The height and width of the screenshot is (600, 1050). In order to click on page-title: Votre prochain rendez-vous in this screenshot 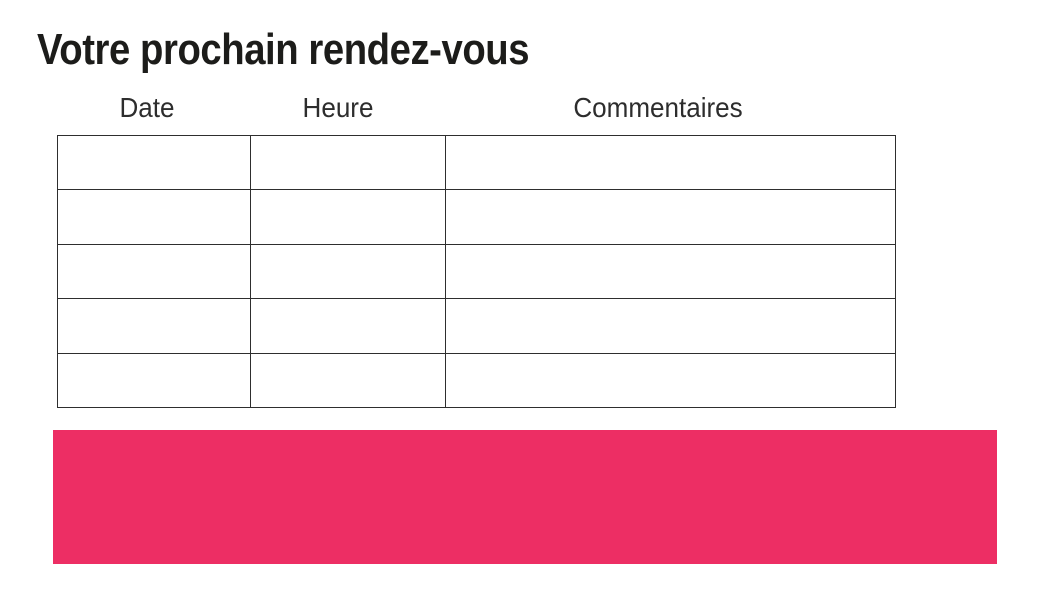, I will do `click(283, 49)`.